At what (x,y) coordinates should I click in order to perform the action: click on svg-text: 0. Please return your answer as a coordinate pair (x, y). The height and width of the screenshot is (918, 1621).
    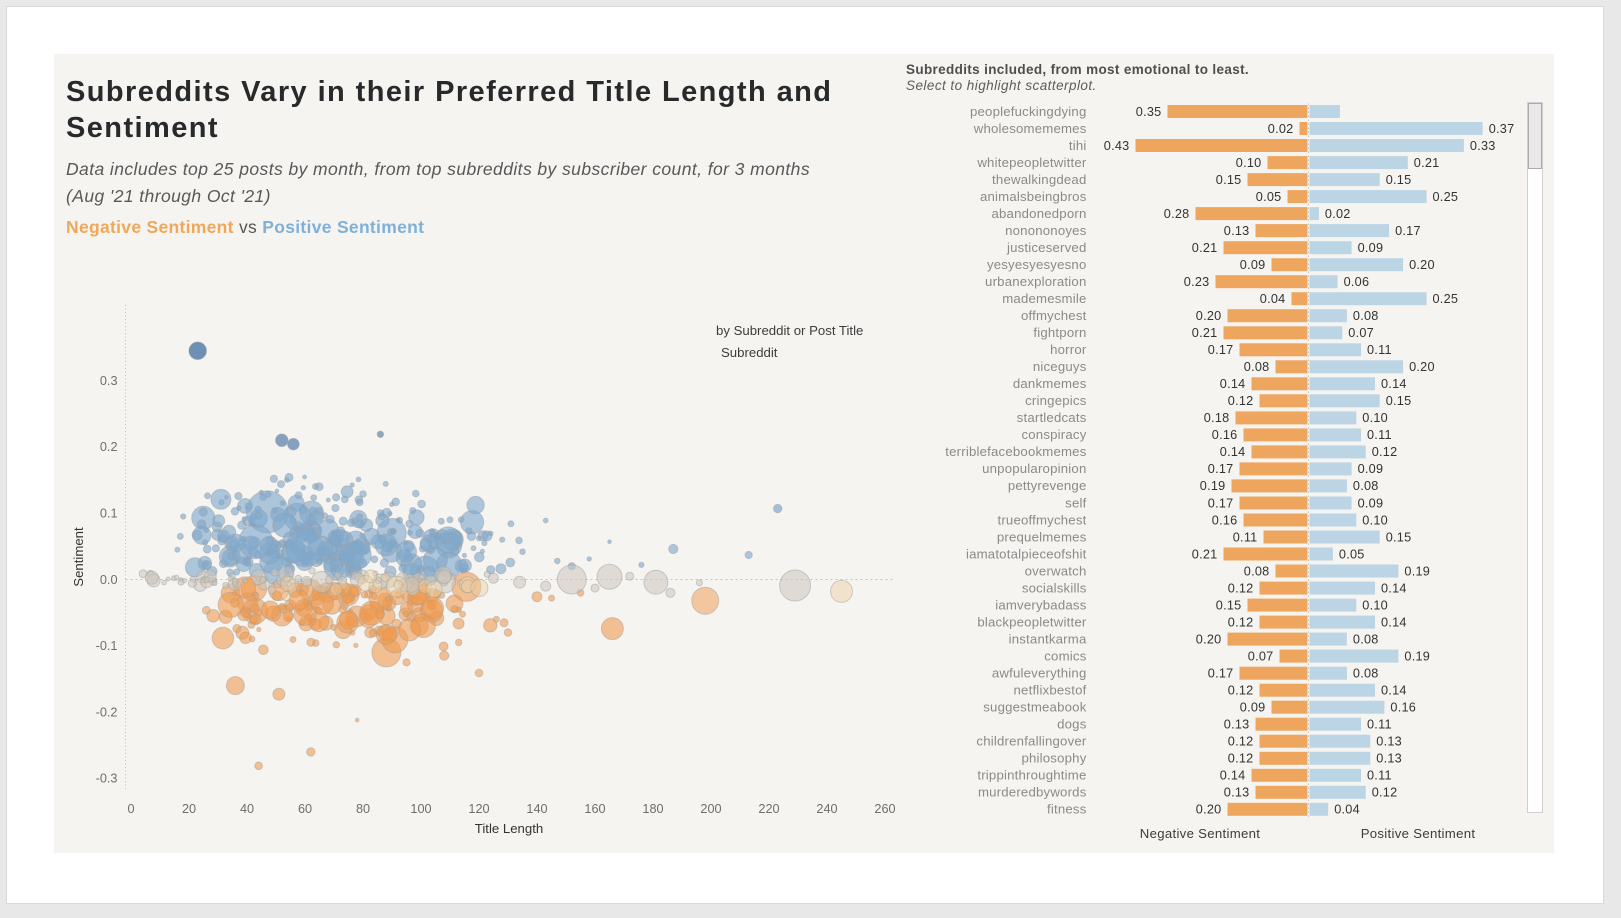
    Looking at the image, I should click on (130, 809).